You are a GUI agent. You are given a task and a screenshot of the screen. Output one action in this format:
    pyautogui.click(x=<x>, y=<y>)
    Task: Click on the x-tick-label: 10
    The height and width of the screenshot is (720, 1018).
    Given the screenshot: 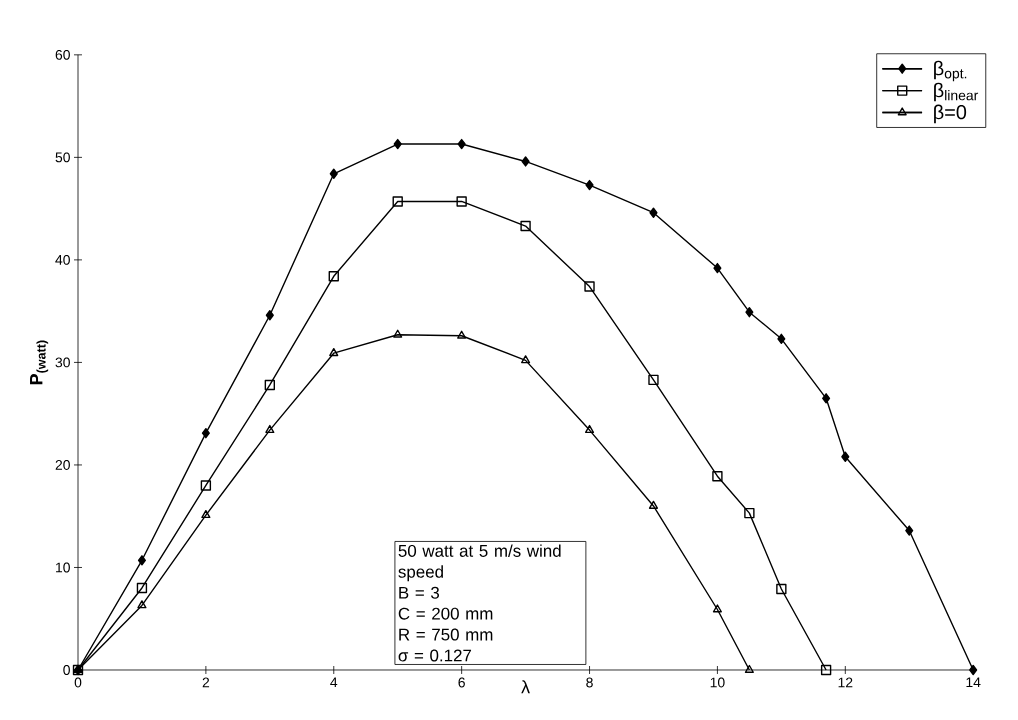 What is the action you would take?
    pyautogui.click(x=717, y=682)
    